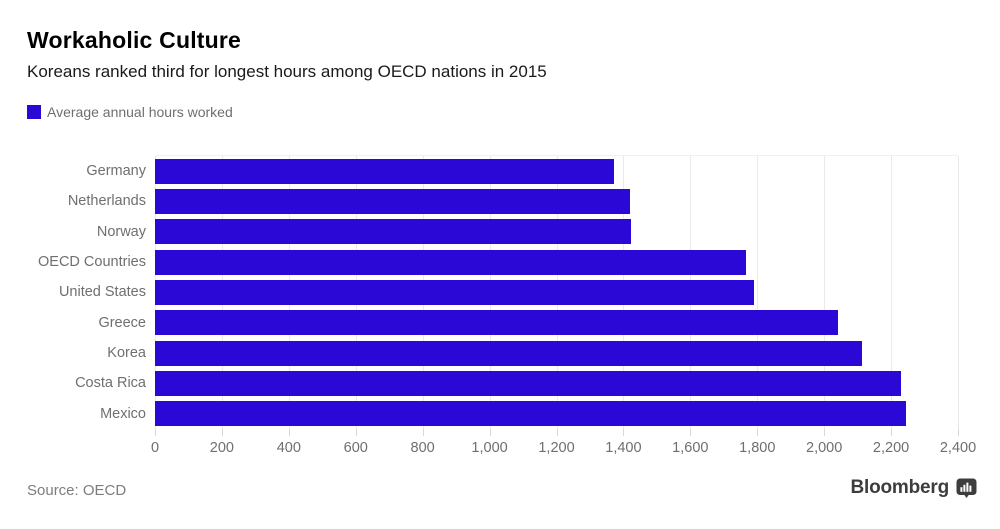  I want to click on bar-row: United States, so click(508, 292).